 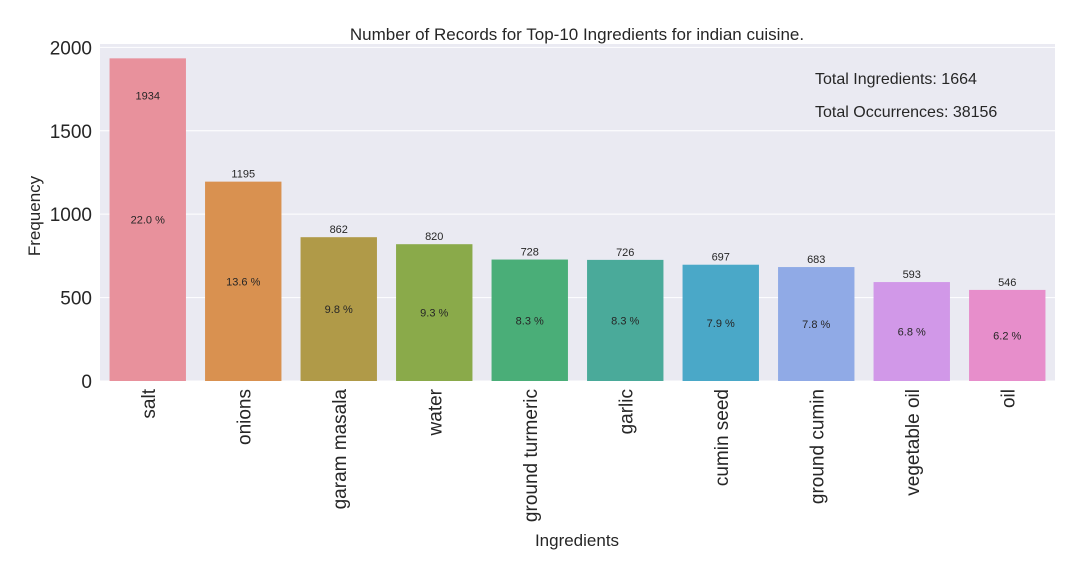 I want to click on percent-label: 22.0 %, so click(x=148, y=221).